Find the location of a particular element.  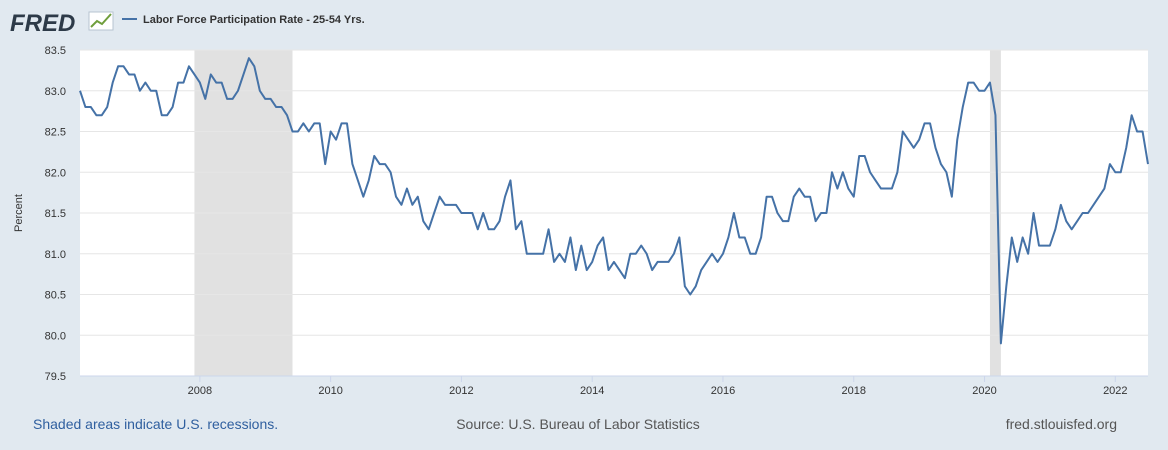

x-tick-label: 2022 is located at coordinates (1115, 391).